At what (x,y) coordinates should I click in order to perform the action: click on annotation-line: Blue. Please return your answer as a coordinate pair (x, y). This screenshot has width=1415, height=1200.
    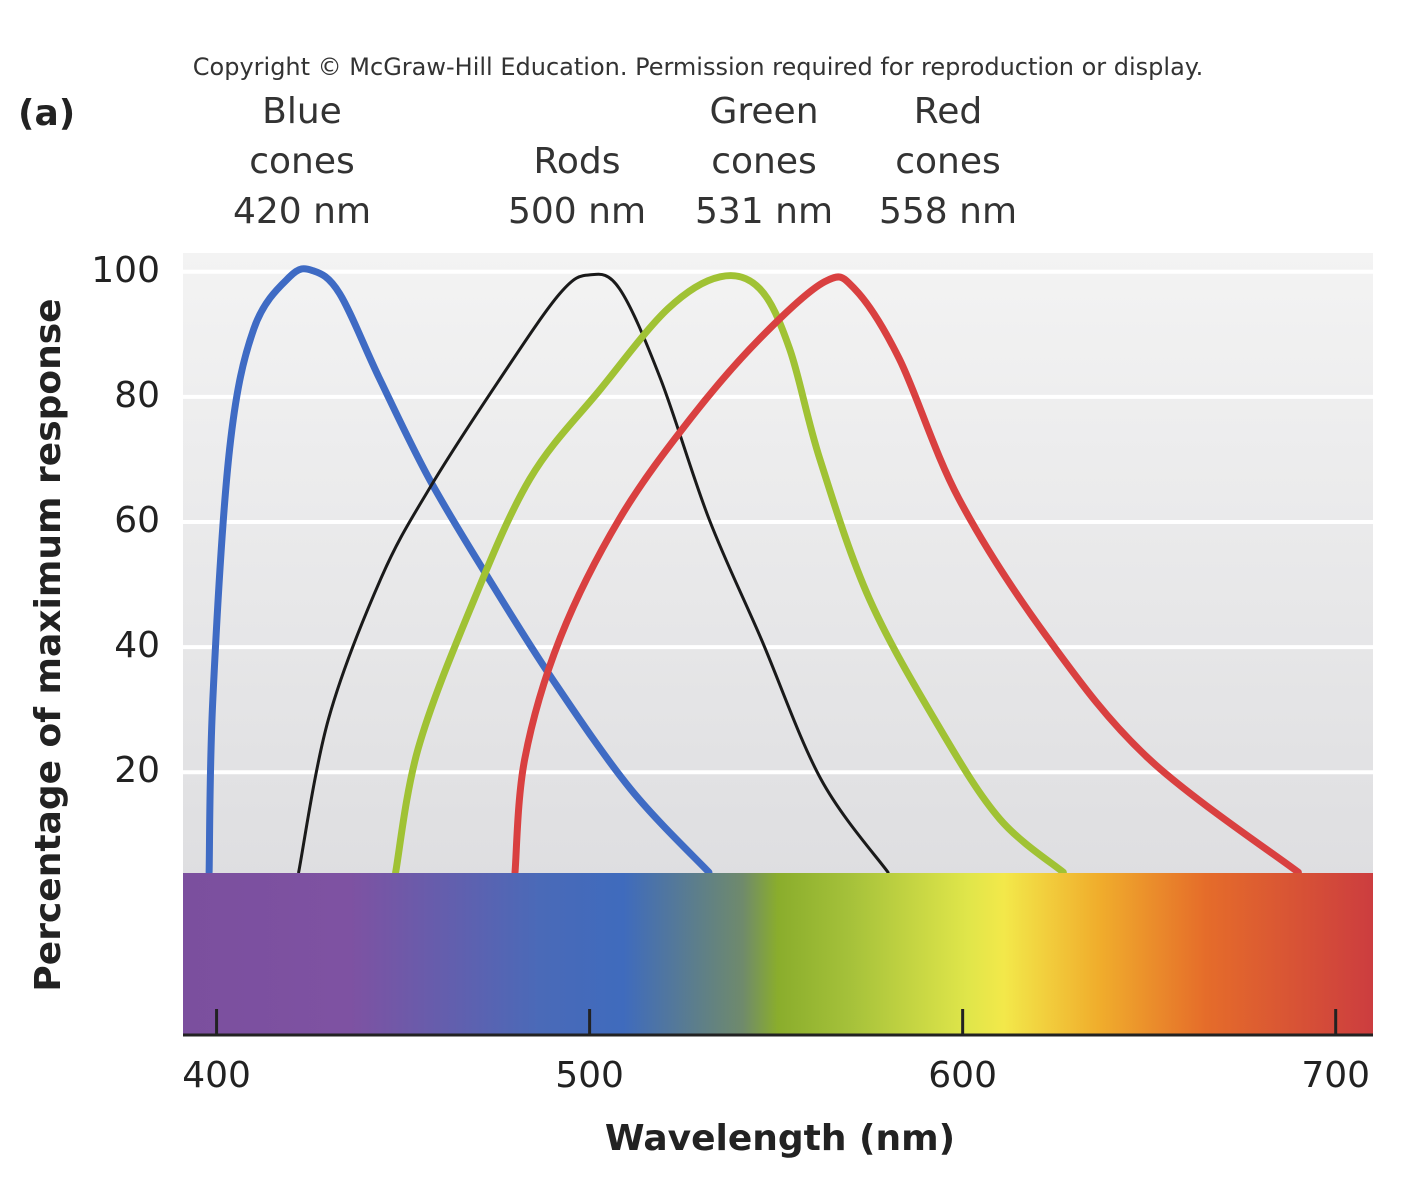
    Looking at the image, I should click on (302, 111).